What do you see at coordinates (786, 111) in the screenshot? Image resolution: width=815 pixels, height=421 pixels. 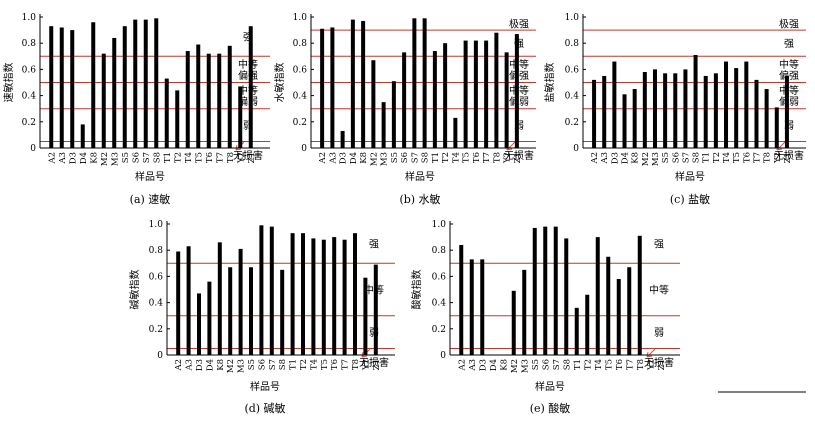 I see `bar-Z1` at bounding box center [786, 111].